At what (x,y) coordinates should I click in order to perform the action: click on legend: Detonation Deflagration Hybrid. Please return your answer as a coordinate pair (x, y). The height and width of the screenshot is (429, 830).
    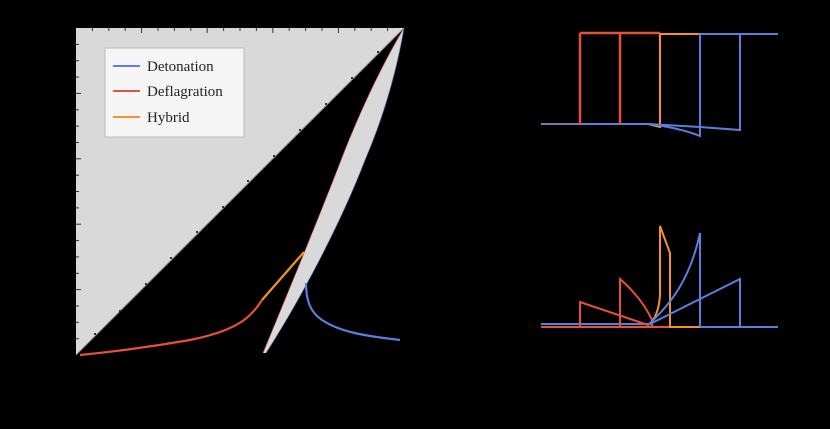
    Looking at the image, I should click on (174, 92).